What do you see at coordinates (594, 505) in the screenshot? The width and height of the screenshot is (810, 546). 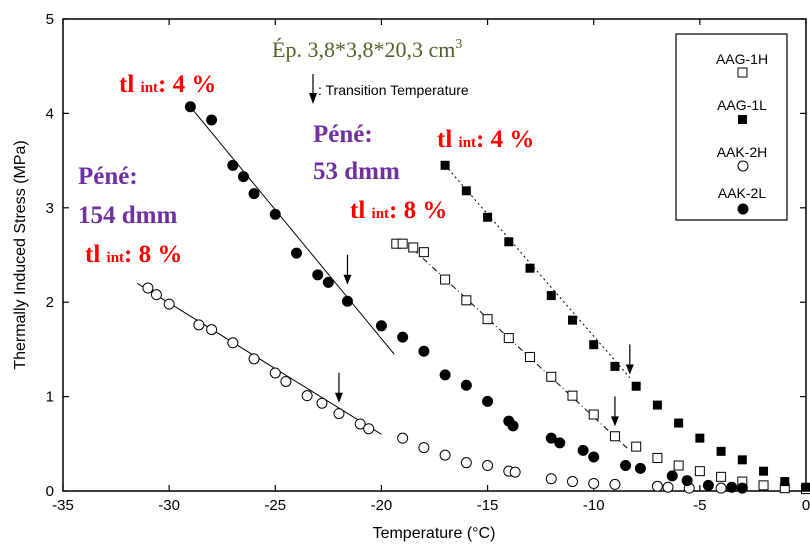 I see `x-tick-label: -10` at bounding box center [594, 505].